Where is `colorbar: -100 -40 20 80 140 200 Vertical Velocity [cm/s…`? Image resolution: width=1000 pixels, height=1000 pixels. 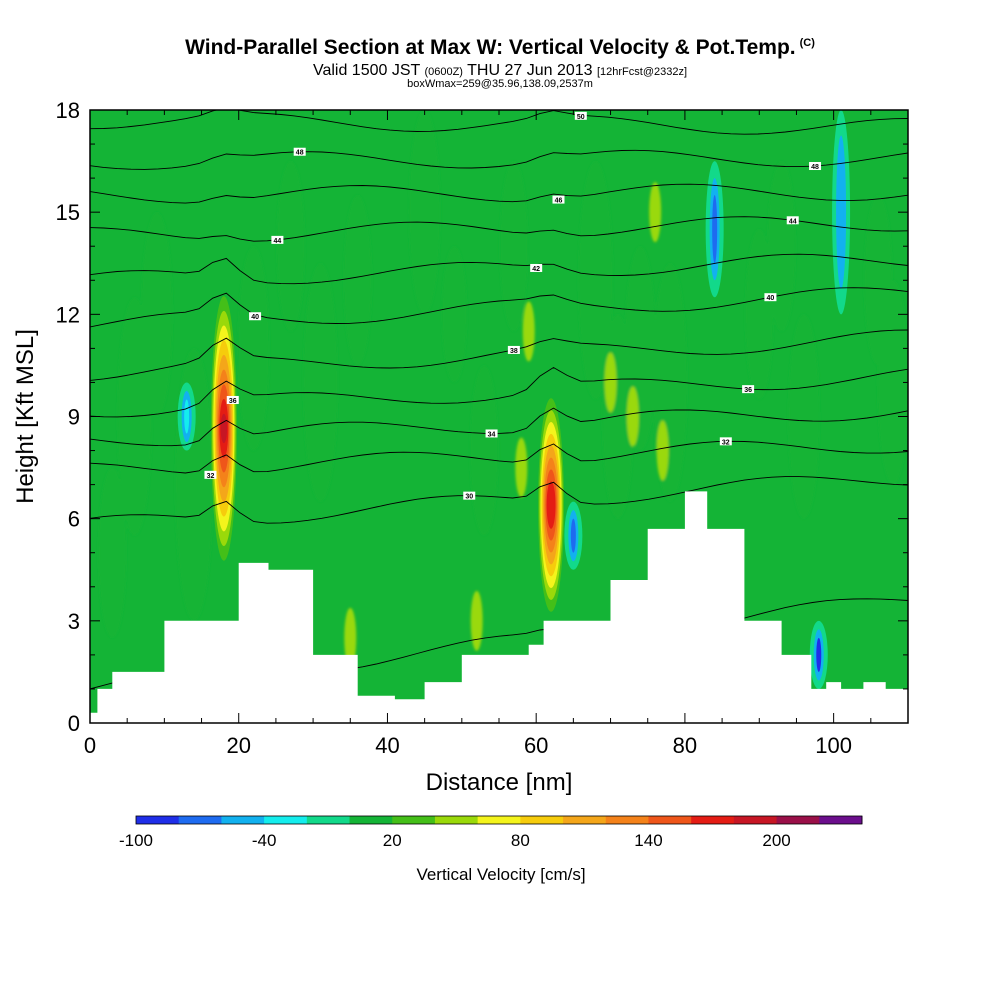 colorbar: -100 -40 20 80 140 200 Vertical Velocity [cm/s… is located at coordinates (491, 849).